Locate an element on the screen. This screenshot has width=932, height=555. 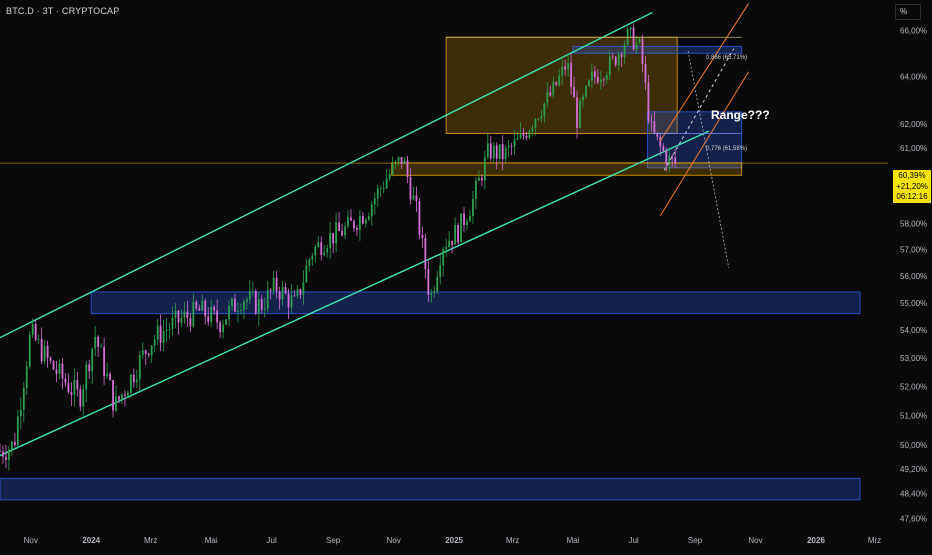
symbol-title: BTC.D · 3T · CRYPTOCAP is located at coordinates (63, 11).